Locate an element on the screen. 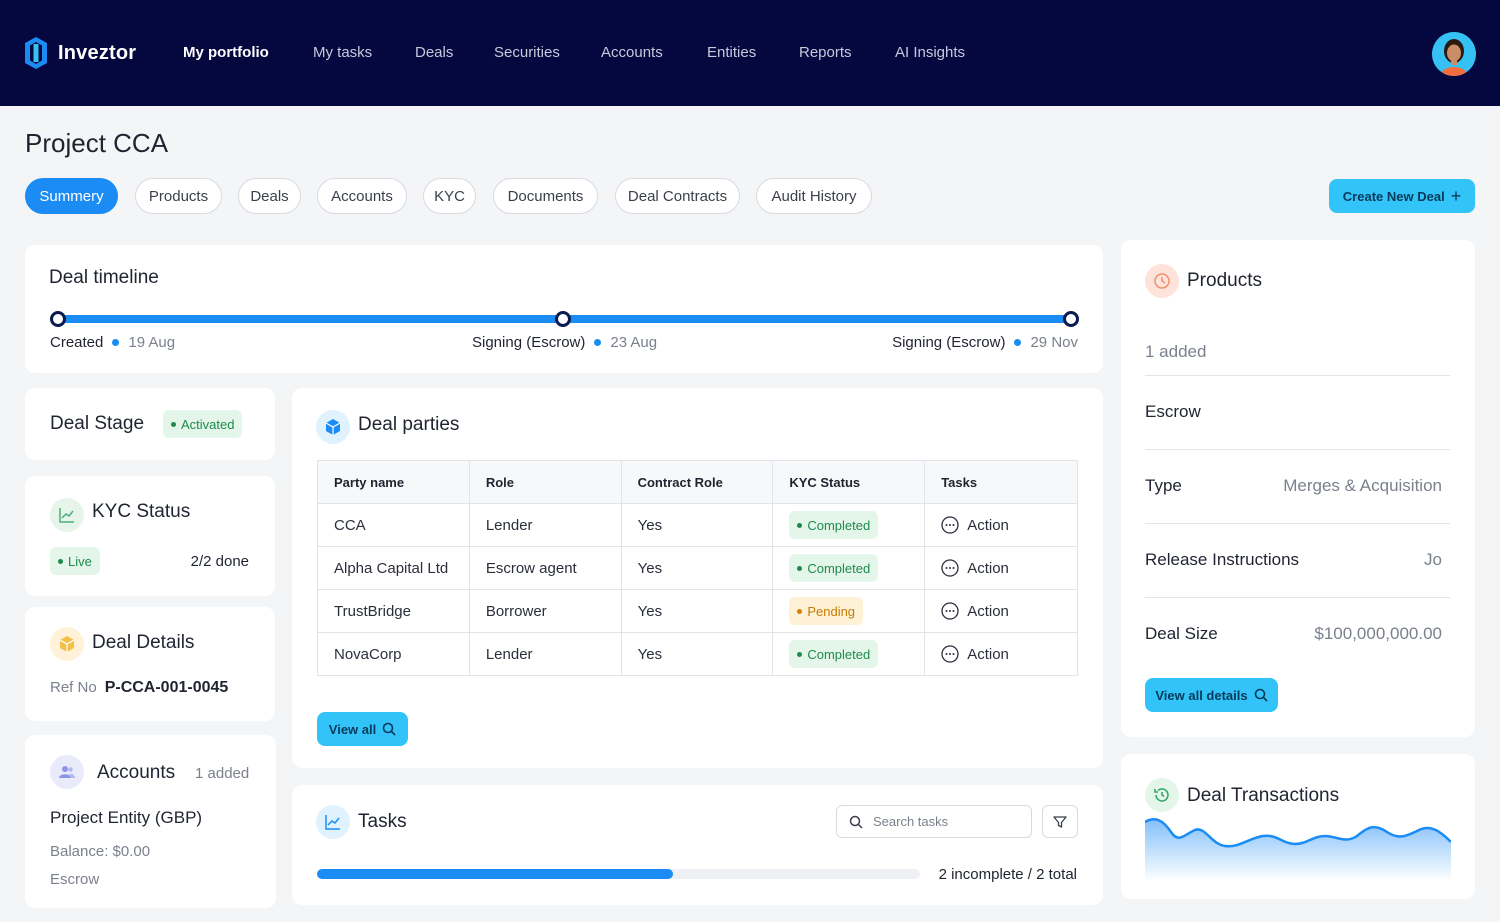 This screenshot has width=1500, height=922. view-all-details-button: View all details is located at coordinates (1211, 695).